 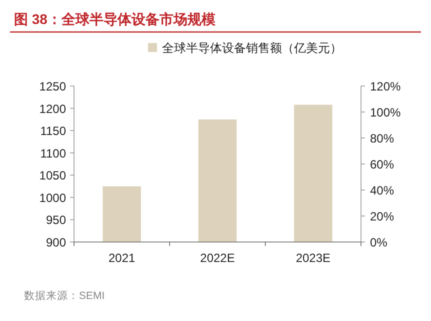 I want to click on y2-tick-label: 80%, so click(x=382, y=139).